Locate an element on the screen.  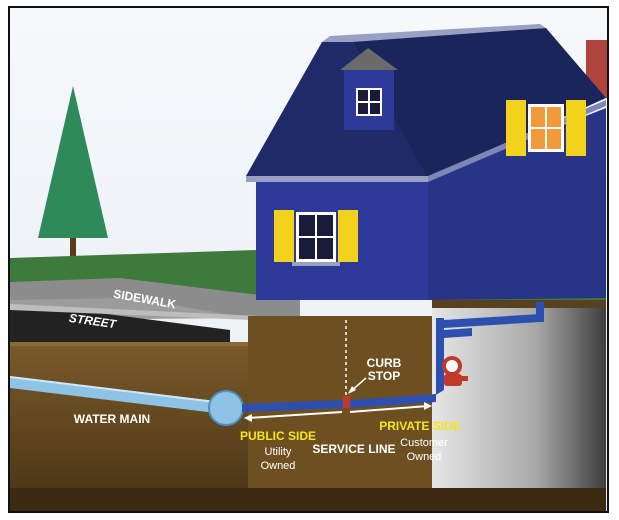
customer-owned-line2: Owned is located at coordinates (424, 457).